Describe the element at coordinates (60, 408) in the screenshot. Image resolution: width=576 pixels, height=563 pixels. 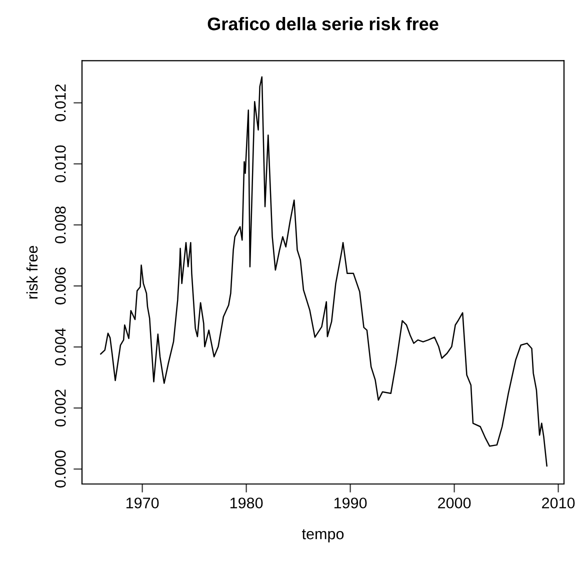
I see `y-tick-label: 0.002` at that location.